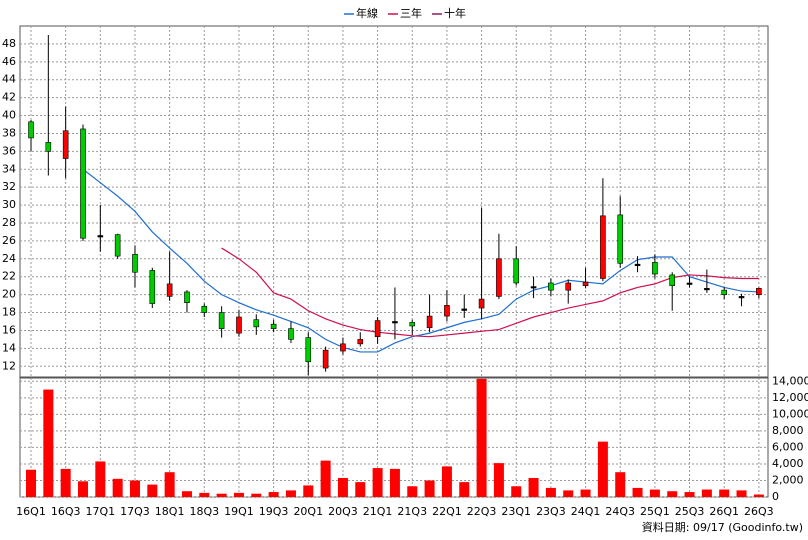 This screenshot has height=540, width=808. Describe the element at coordinates (9, 43) in the screenshot. I see `y-tick-label: 48` at that location.